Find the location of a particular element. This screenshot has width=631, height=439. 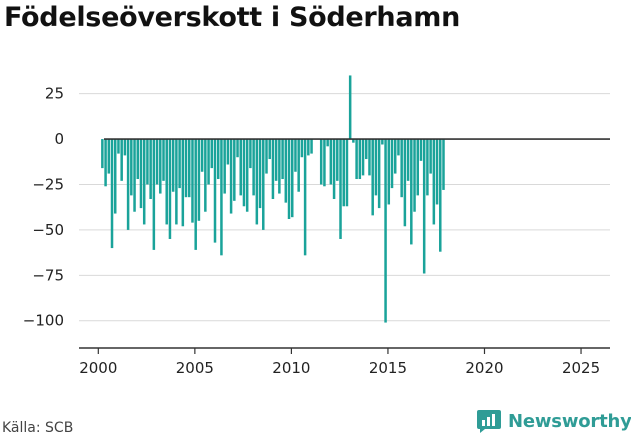

y-tick-label: −25 is located at coordinates (48, 184).